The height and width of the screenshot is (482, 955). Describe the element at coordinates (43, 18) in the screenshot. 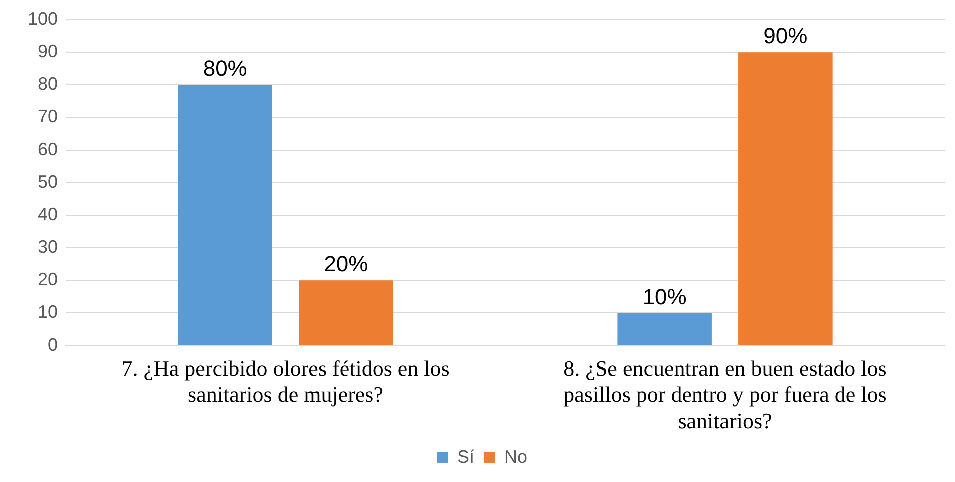

I see `y-tick-label: 100` at that location.